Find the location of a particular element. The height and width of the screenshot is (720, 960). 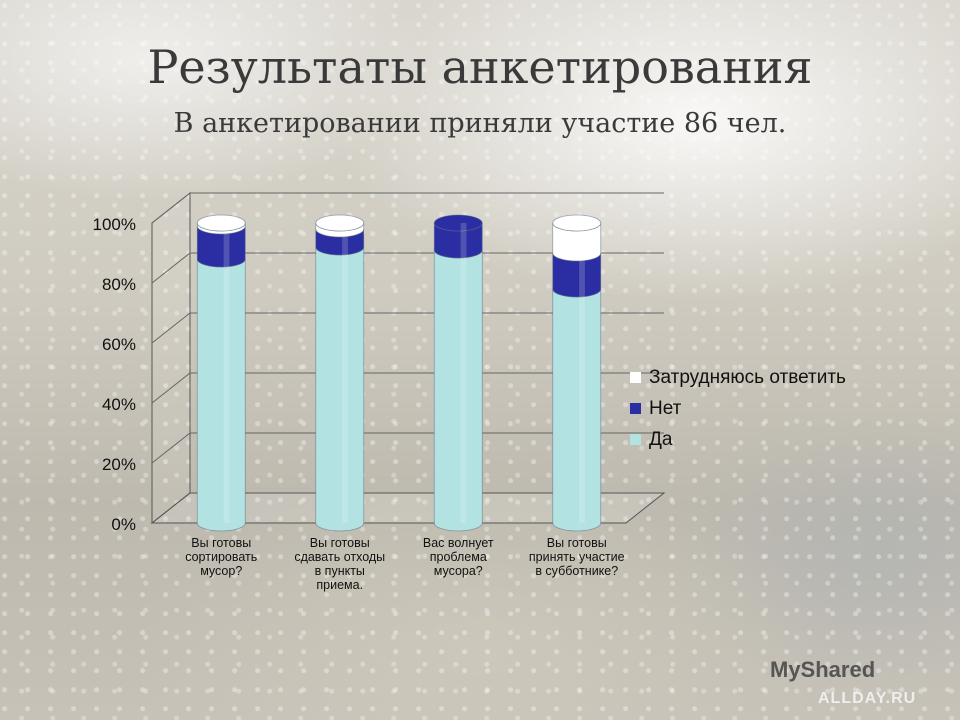

x-tick-label: Вас волнует проблема мусора? is located at coordinates (458, 557).